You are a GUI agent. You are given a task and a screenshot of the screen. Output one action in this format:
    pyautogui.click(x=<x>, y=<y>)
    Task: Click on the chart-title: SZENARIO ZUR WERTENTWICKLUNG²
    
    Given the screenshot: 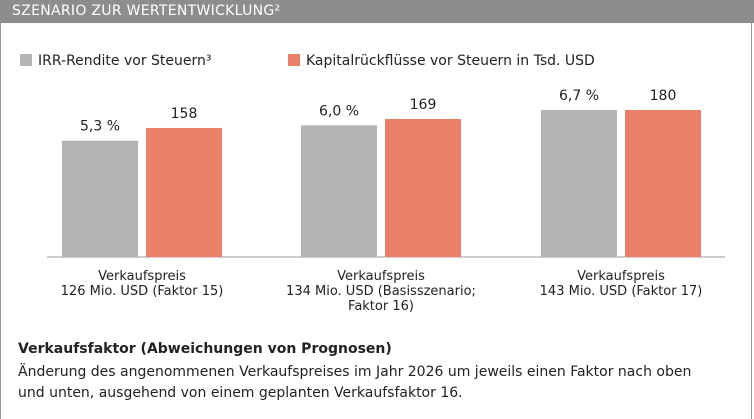 What is the action you would take?
    pyautogui.click(x=146, y=11)
    